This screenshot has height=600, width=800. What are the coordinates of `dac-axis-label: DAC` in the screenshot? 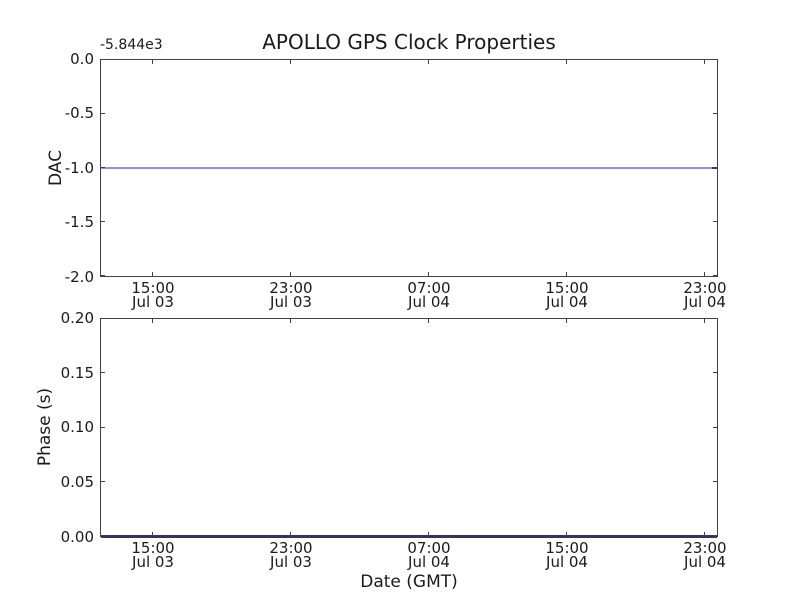 It's located at (56, 168).